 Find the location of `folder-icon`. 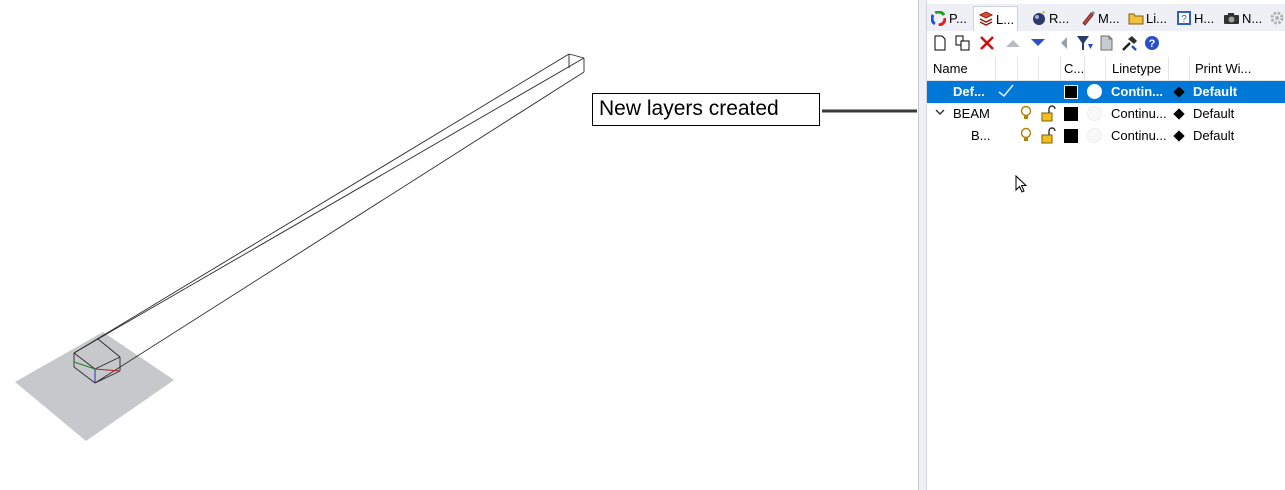

folder-icon is located at coordinates (1135, 18).